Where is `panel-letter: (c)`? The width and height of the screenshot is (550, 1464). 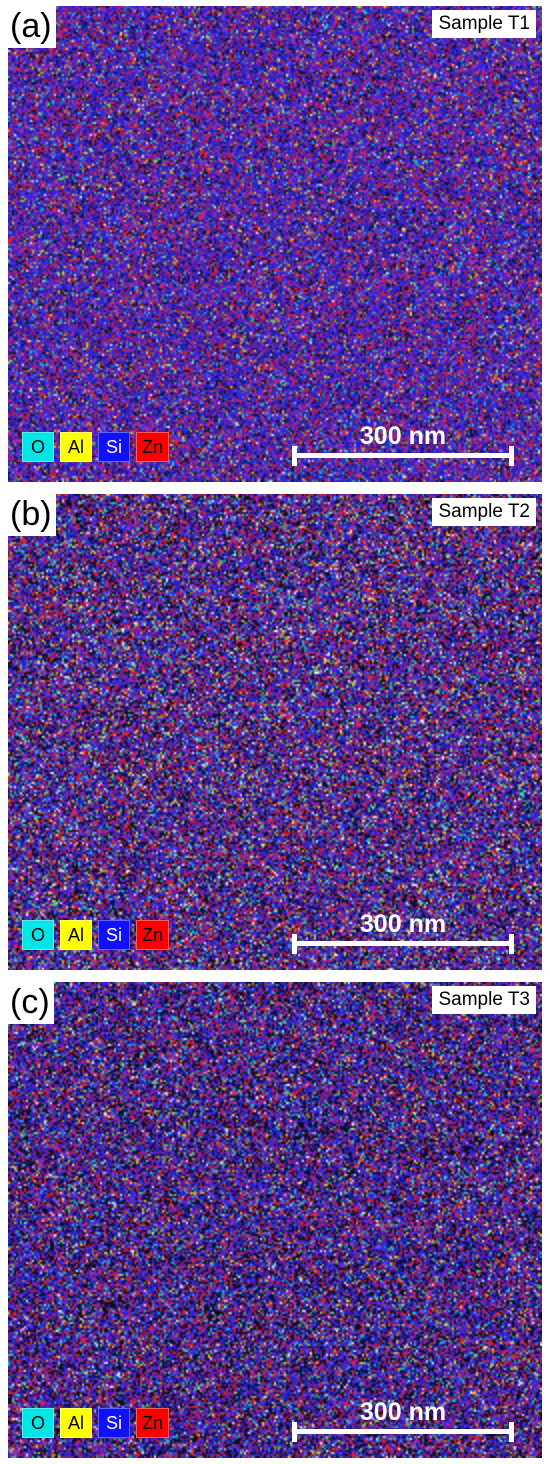 panel-letter: (c) is located at coordinates (31, 1003).